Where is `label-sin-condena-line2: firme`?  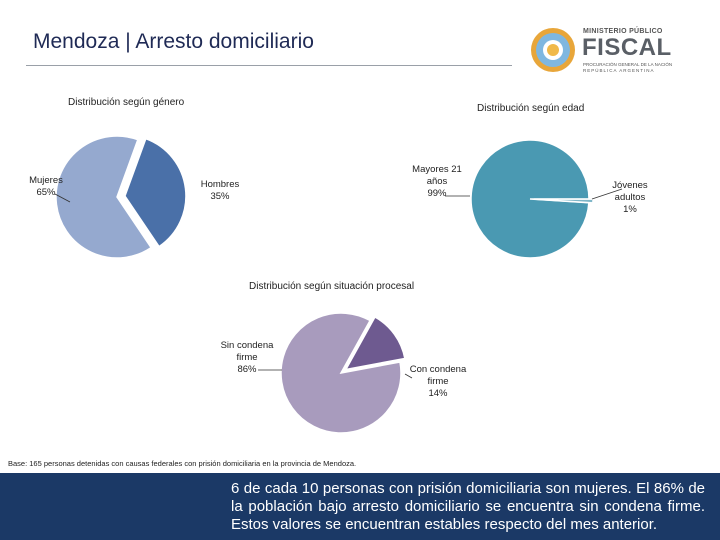 label-sin-condena-line2: firme is located at coordinates (247, 357).